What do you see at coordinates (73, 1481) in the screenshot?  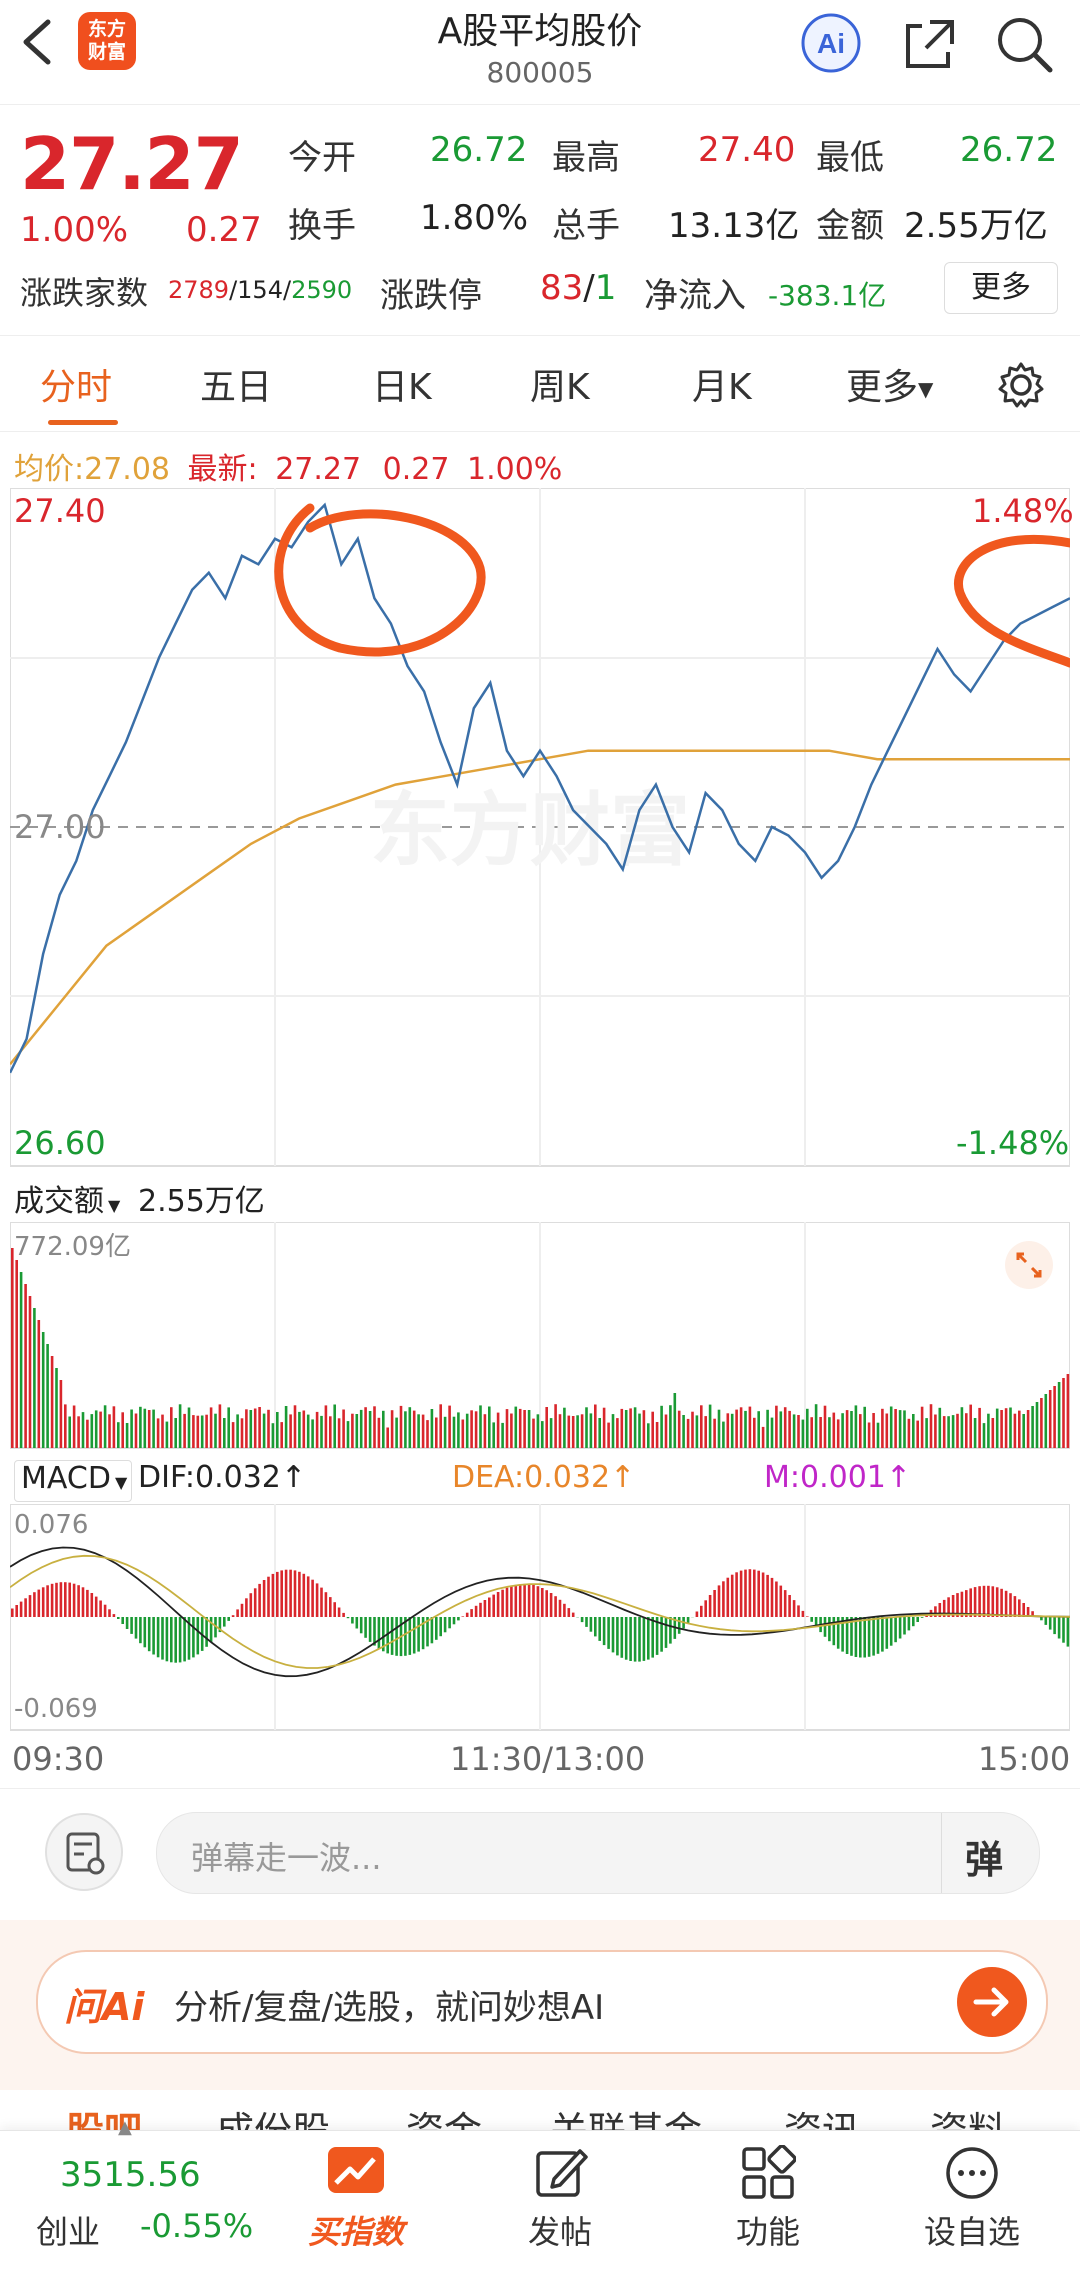 I see `macd-selector: MACD▼` at bounding box center [73, 1481].